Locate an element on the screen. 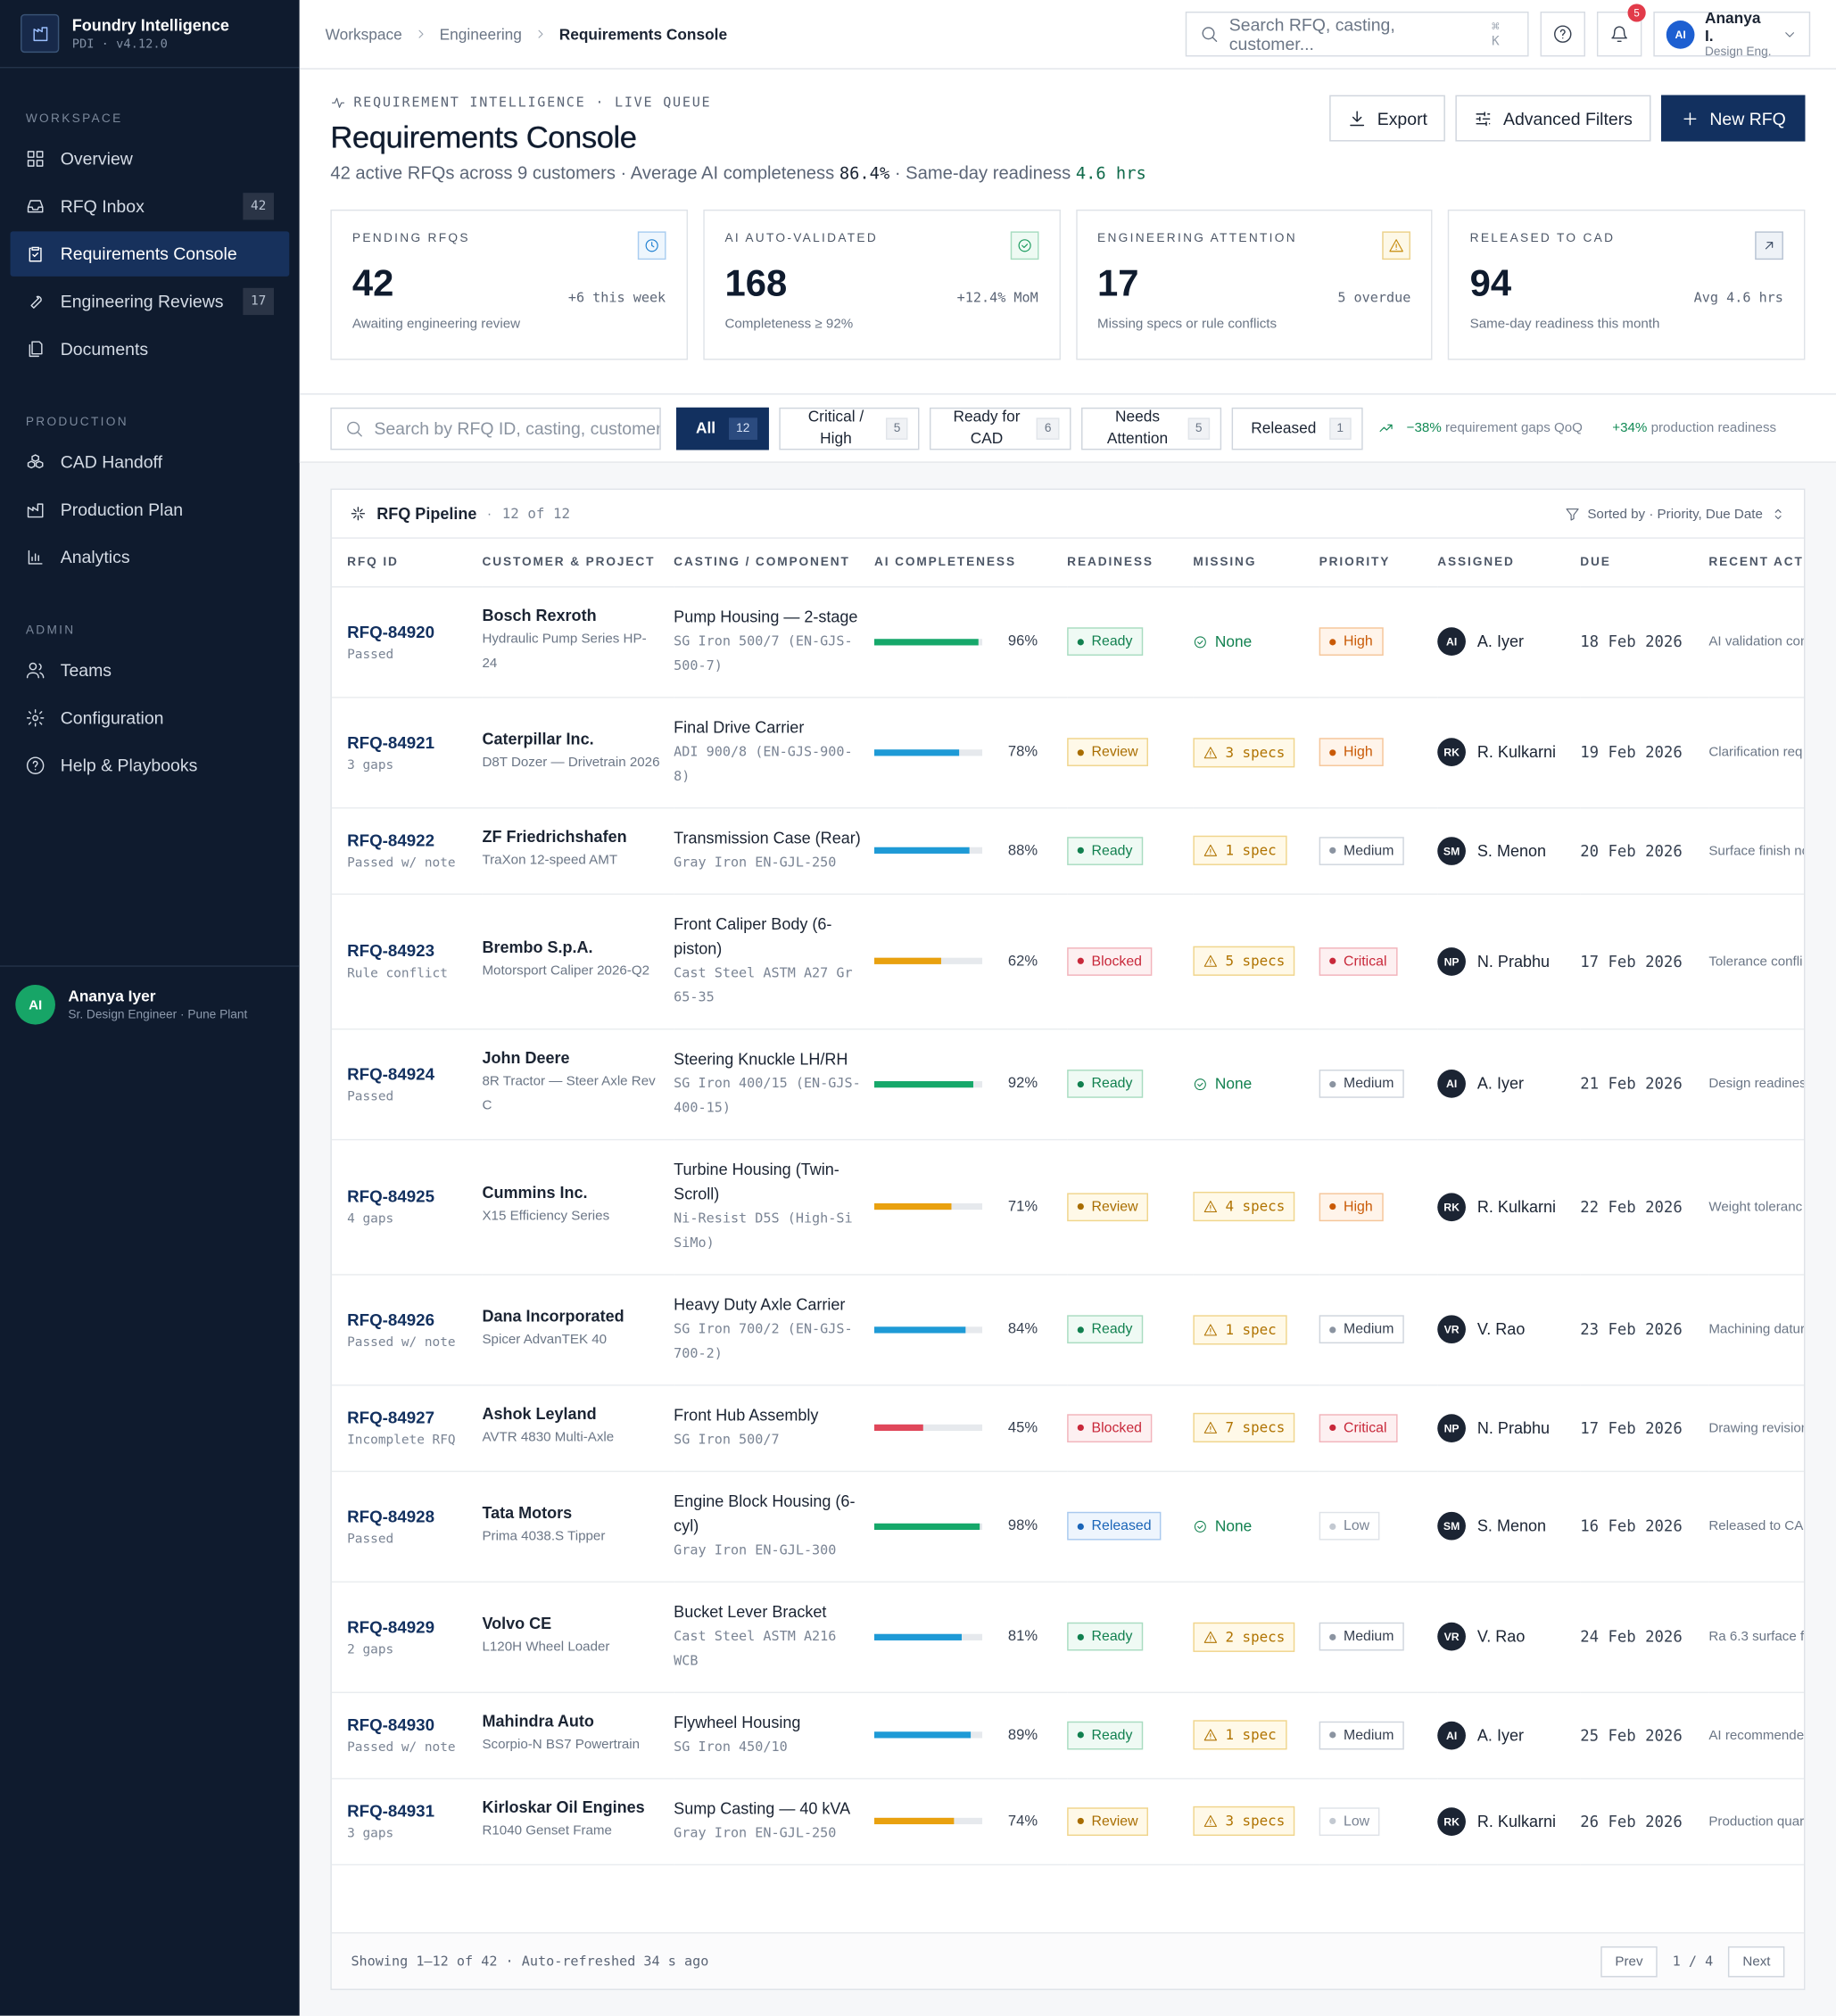 The image size is (1836, 2016). completeness-label: 84% is located at coordinates (1022, 1329).